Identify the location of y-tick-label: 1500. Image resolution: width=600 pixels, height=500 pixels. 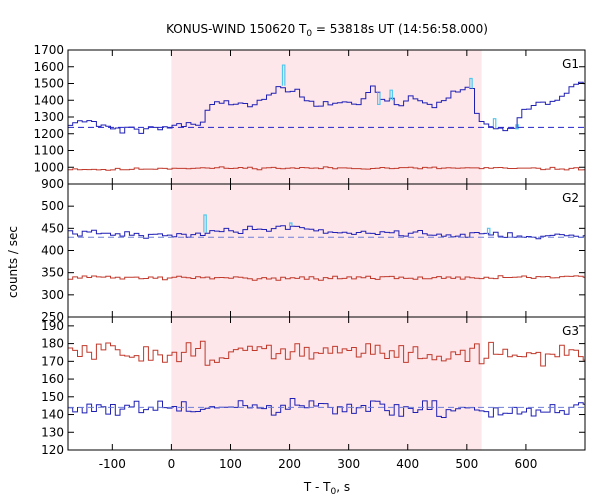
(48, 84).